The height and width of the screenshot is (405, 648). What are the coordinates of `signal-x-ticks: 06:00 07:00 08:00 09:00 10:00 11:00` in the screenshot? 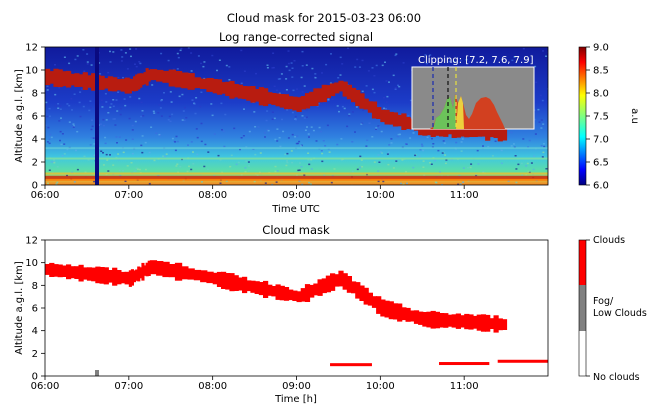 It's located at (255, 193).